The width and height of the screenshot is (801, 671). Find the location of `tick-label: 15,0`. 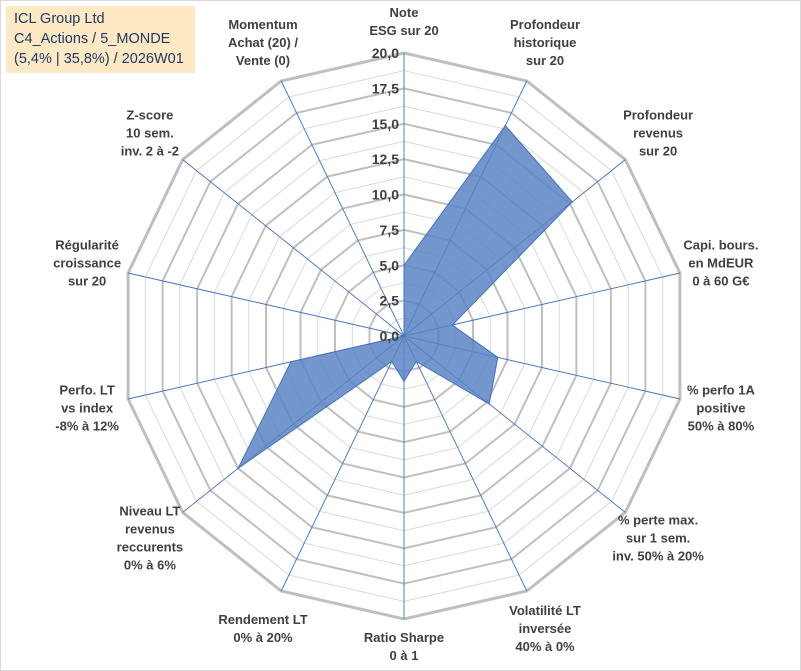

tick-label: 15,0 is located at coordinates (385, 124).